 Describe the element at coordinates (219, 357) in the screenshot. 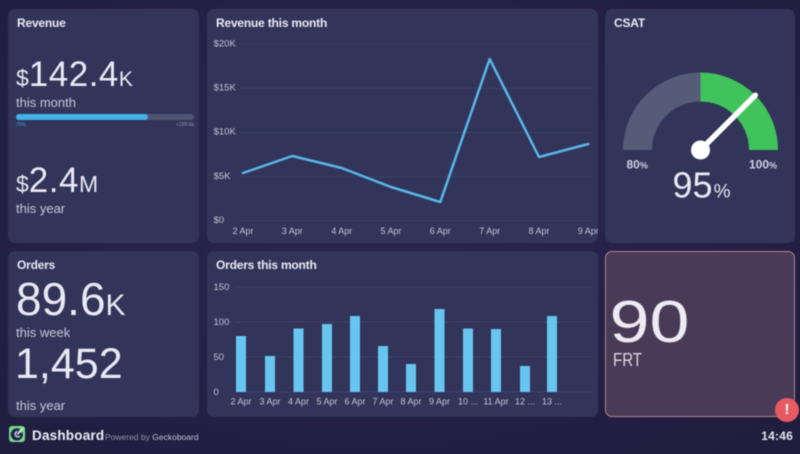

I see `svg-text: 50` at that location.